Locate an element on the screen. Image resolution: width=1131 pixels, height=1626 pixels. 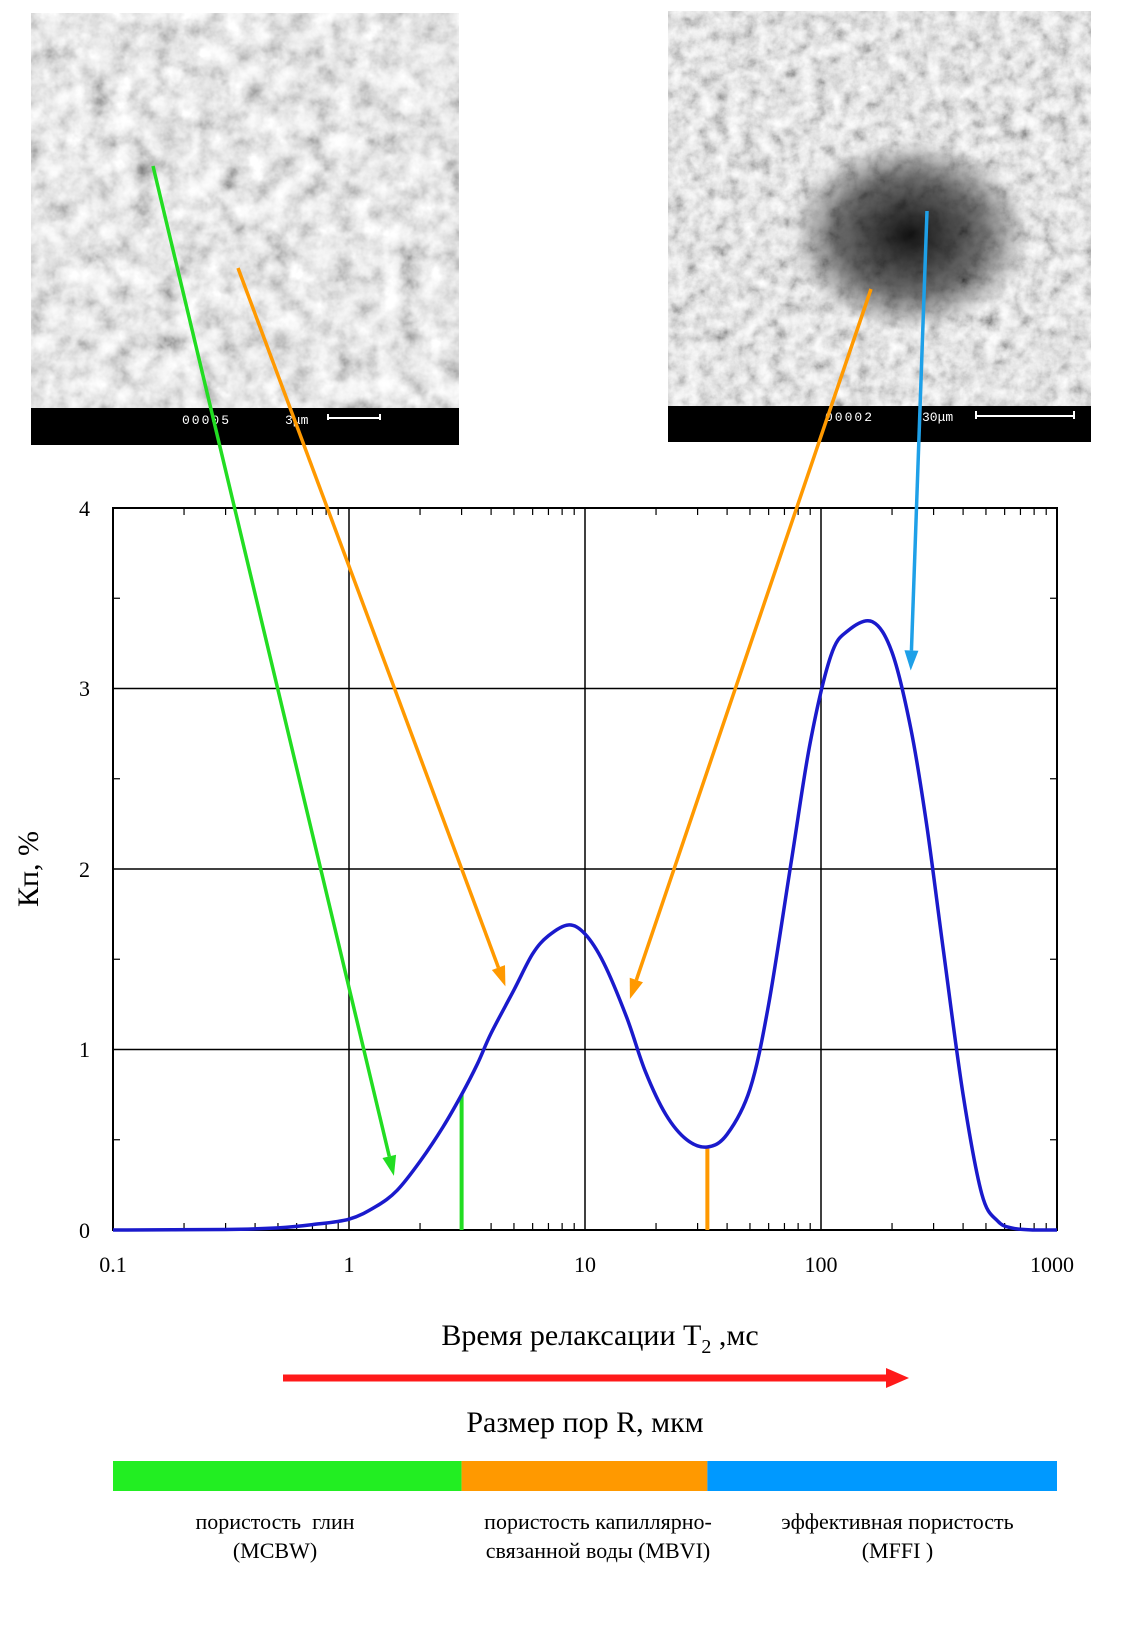
band-label-effective-line2: (MFFI ) is located at coordinates (897, 1550).